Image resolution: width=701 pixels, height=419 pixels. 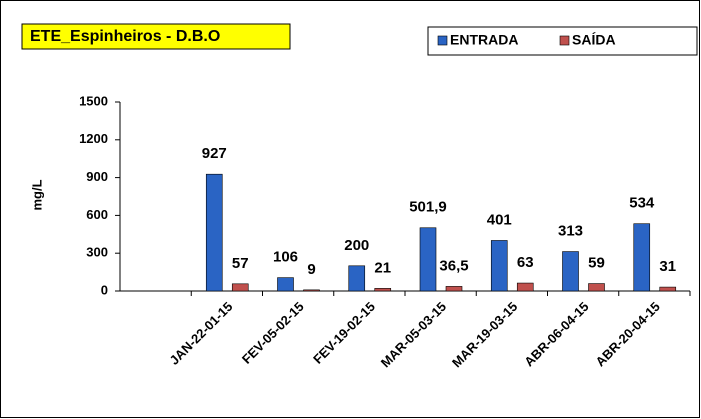 What do you see at coordinates (36, 194) in the screenshot?
I see `y-axis-label: mg/L` at bounding box center [36, 194].